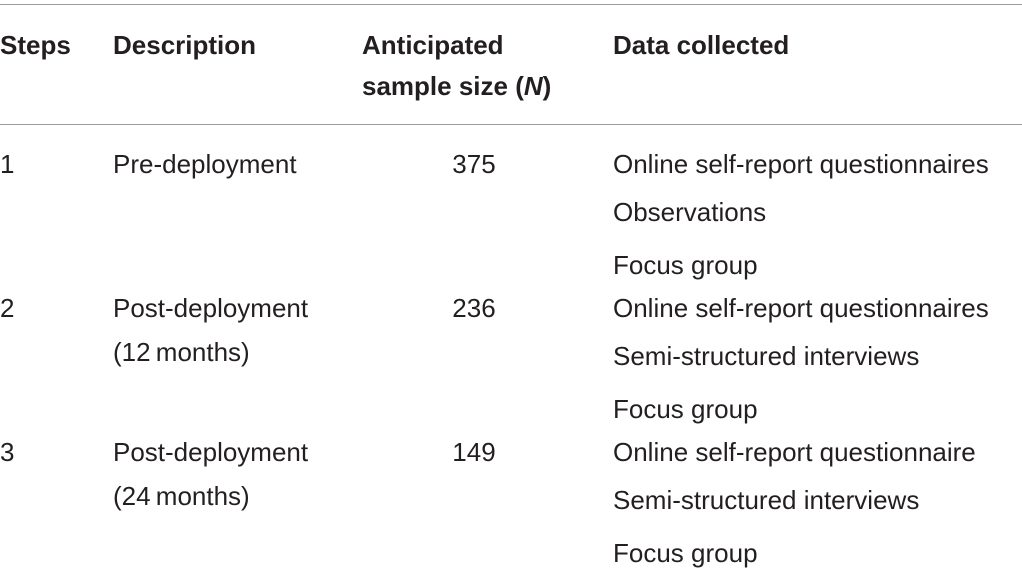 This screenshot has height=585, width=1022. I want to click on cell-sample-size: 149, so click(474, 452).